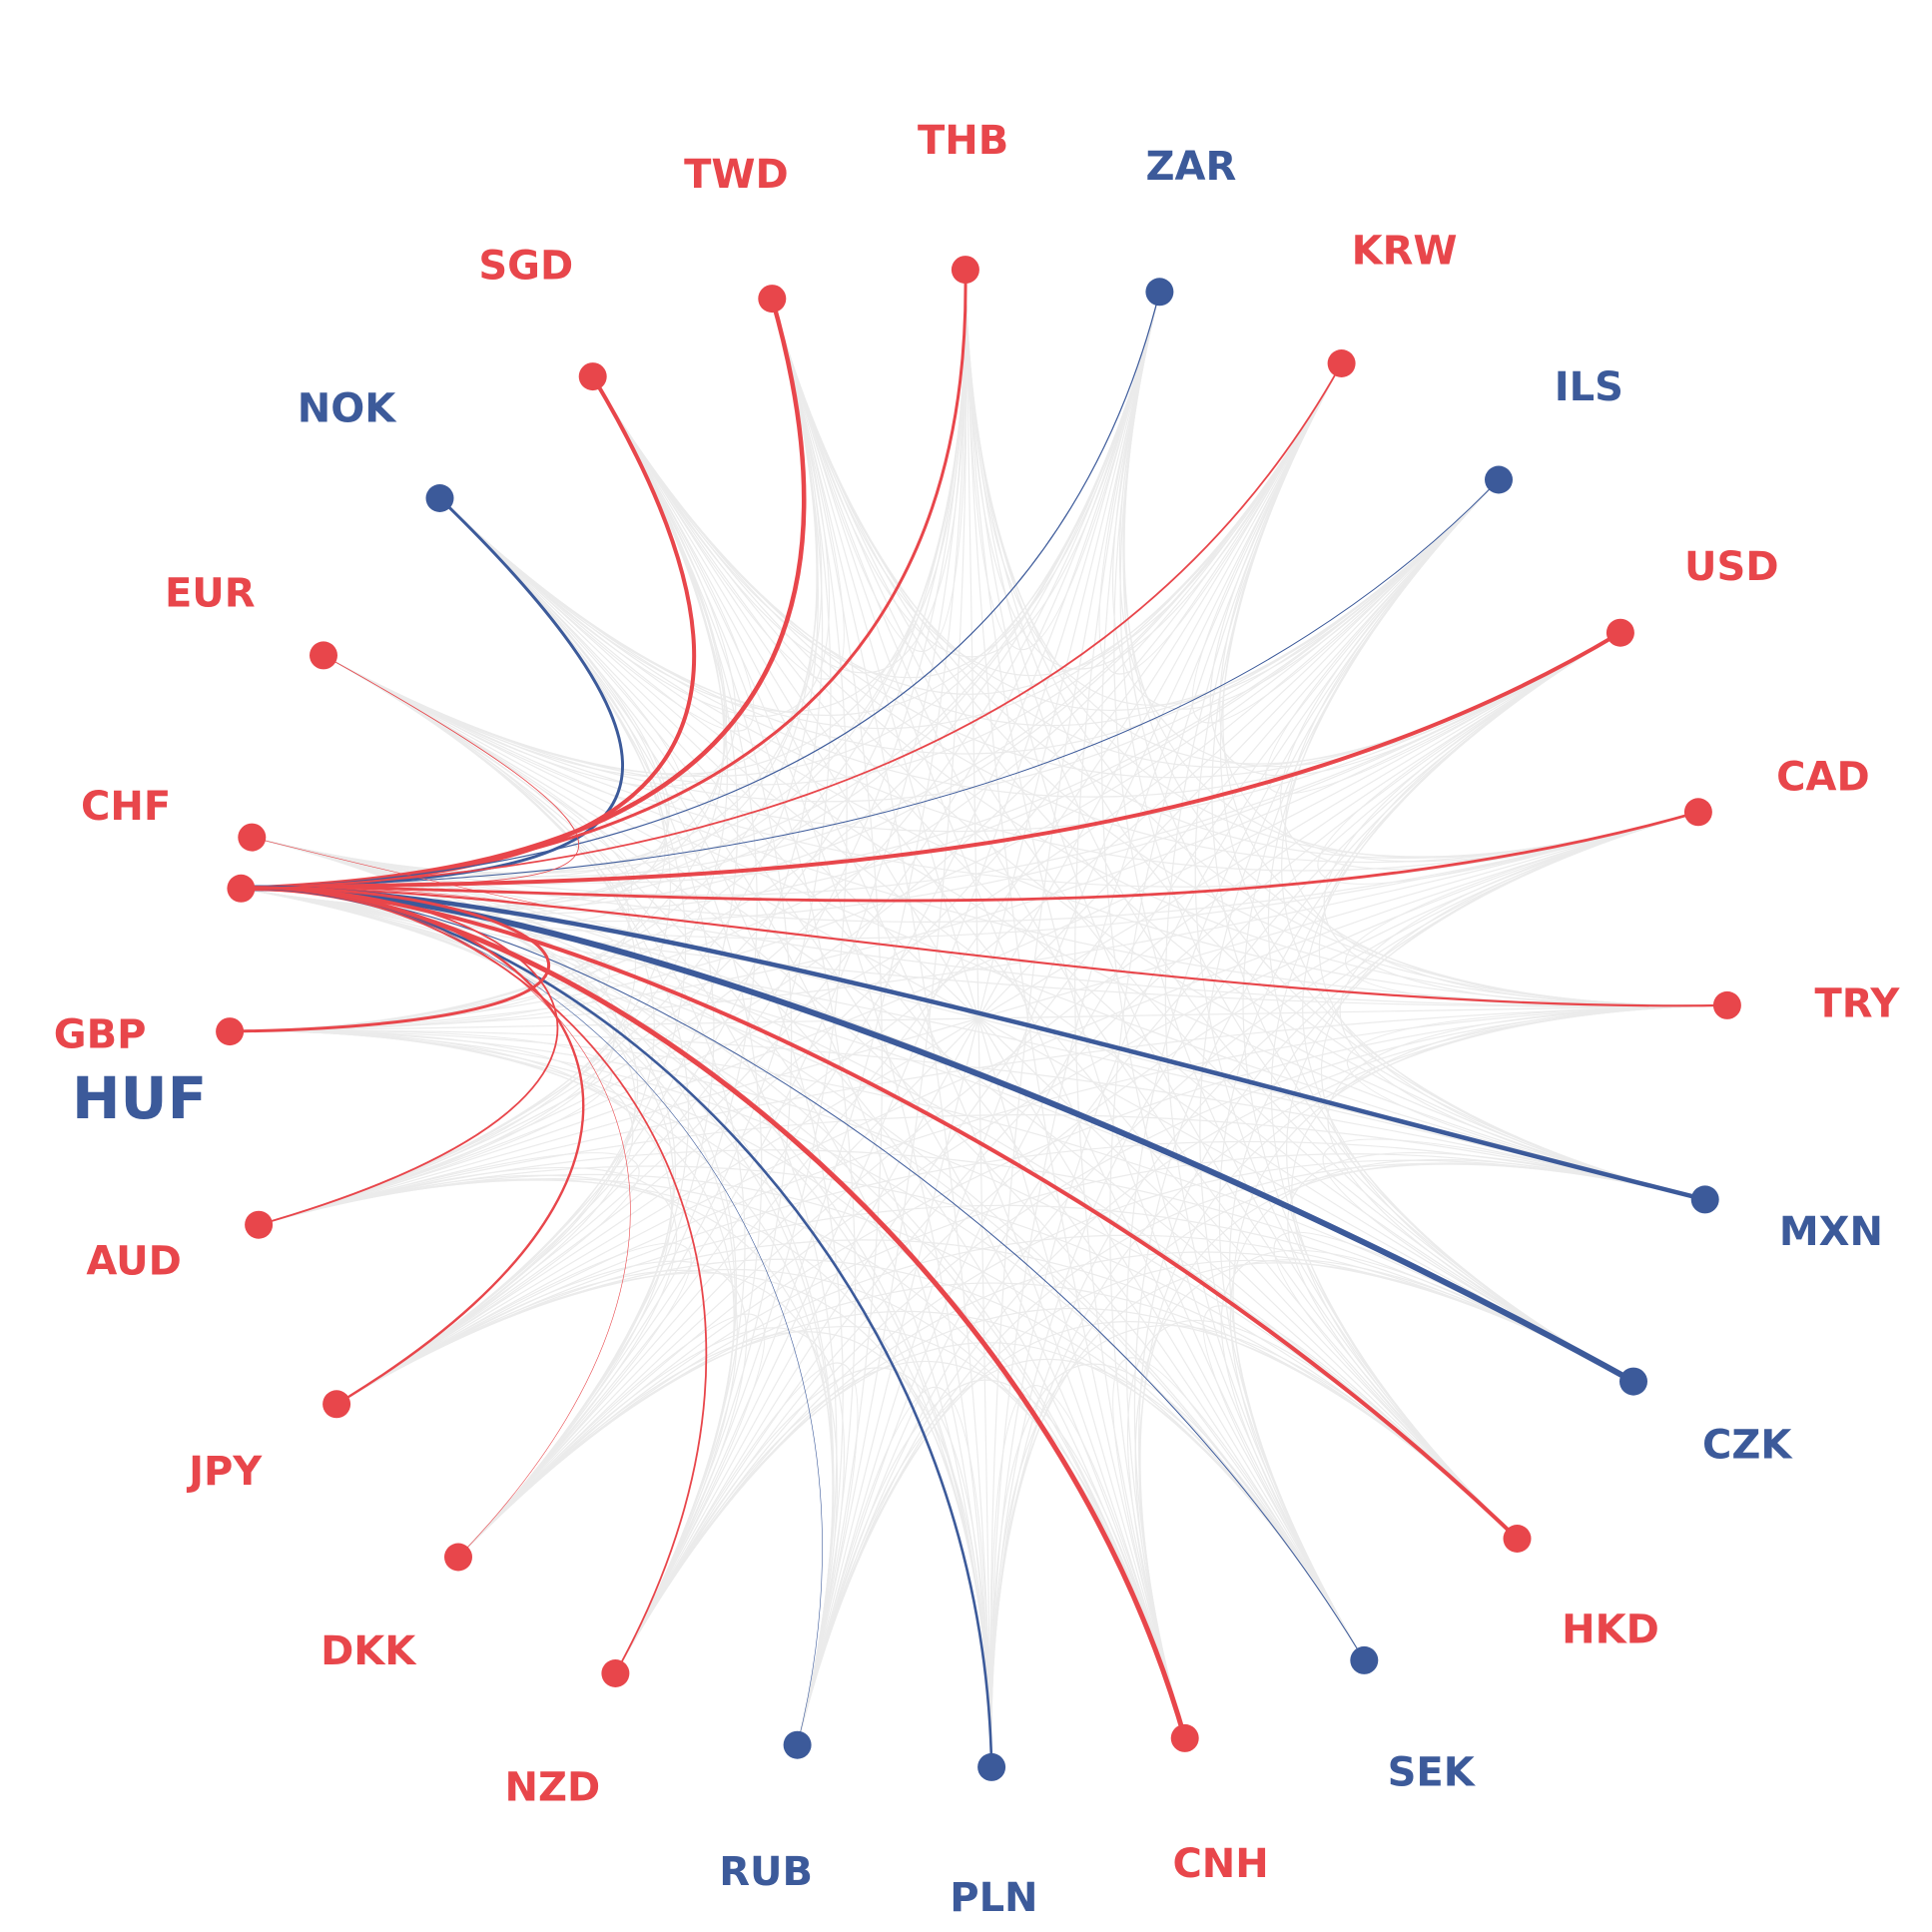 The width and height of the screenshot is (1932, 1932). What do you see at coordinates (389, 959) in the screenshot?
I see `edge-huf-gbp` at bounding box center [389, 959].